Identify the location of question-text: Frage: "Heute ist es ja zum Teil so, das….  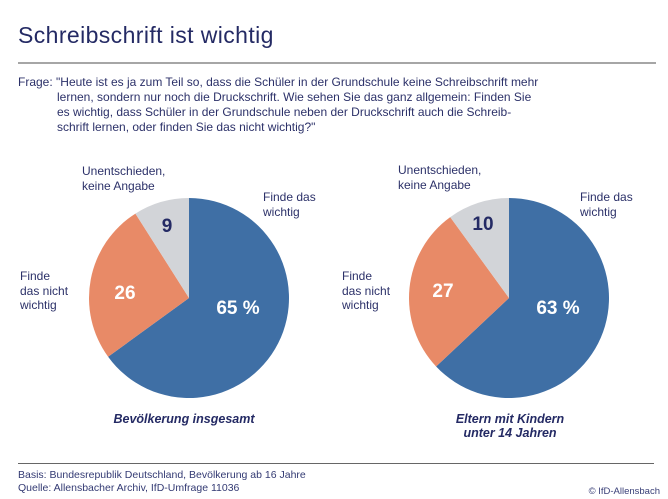
(336, 105).